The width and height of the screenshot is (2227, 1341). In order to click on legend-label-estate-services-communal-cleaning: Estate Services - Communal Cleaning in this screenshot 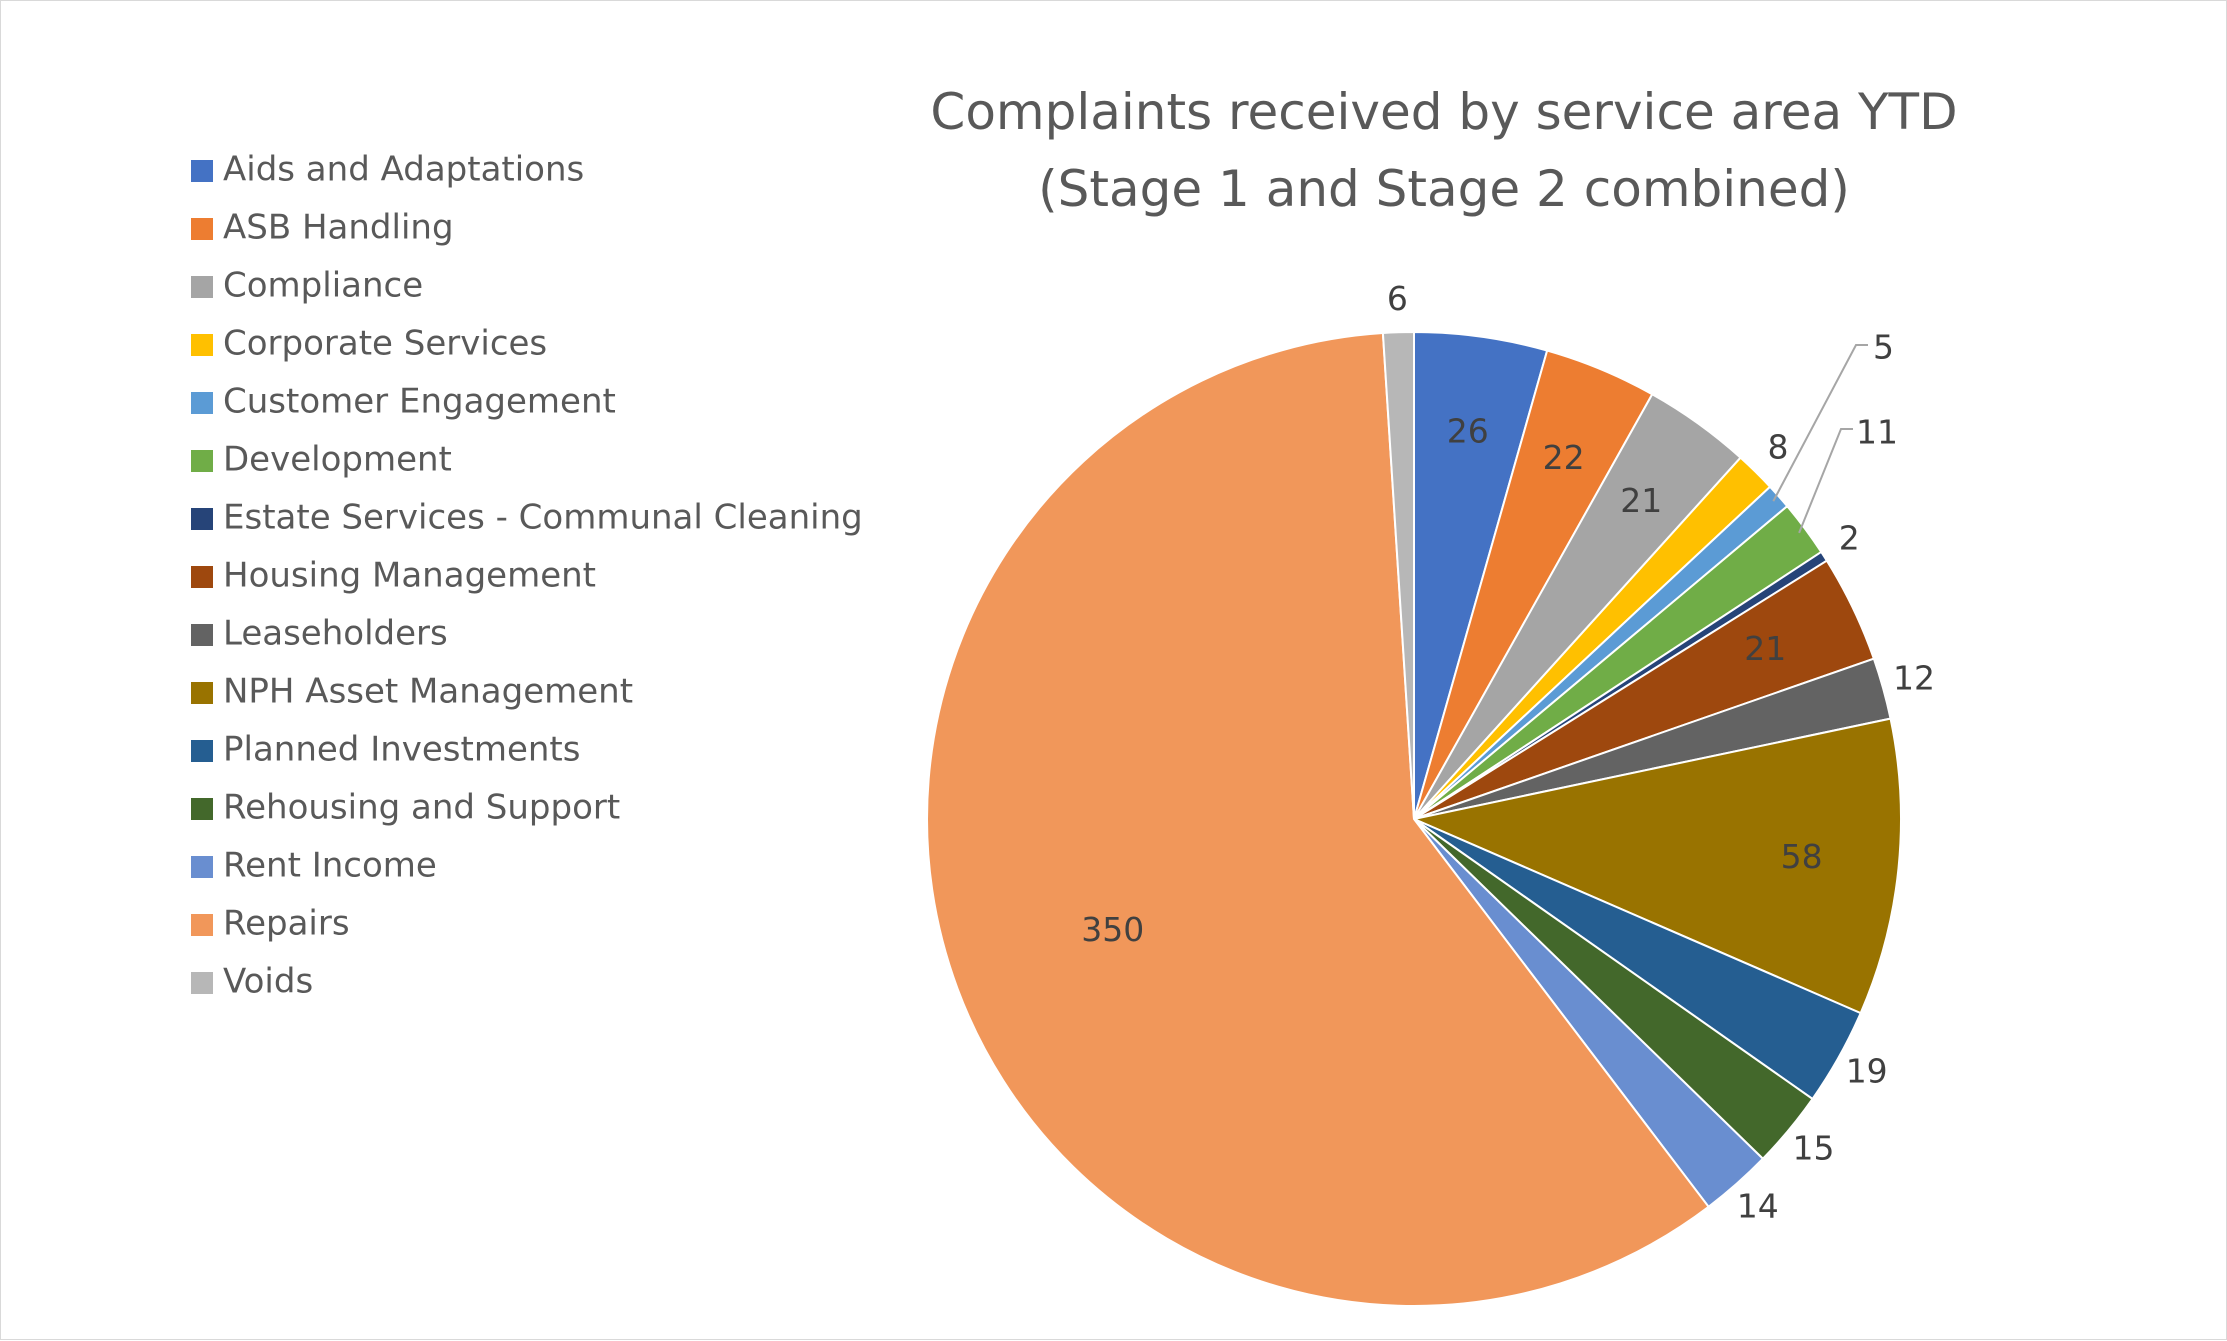, I will do `click(543, 518)`.